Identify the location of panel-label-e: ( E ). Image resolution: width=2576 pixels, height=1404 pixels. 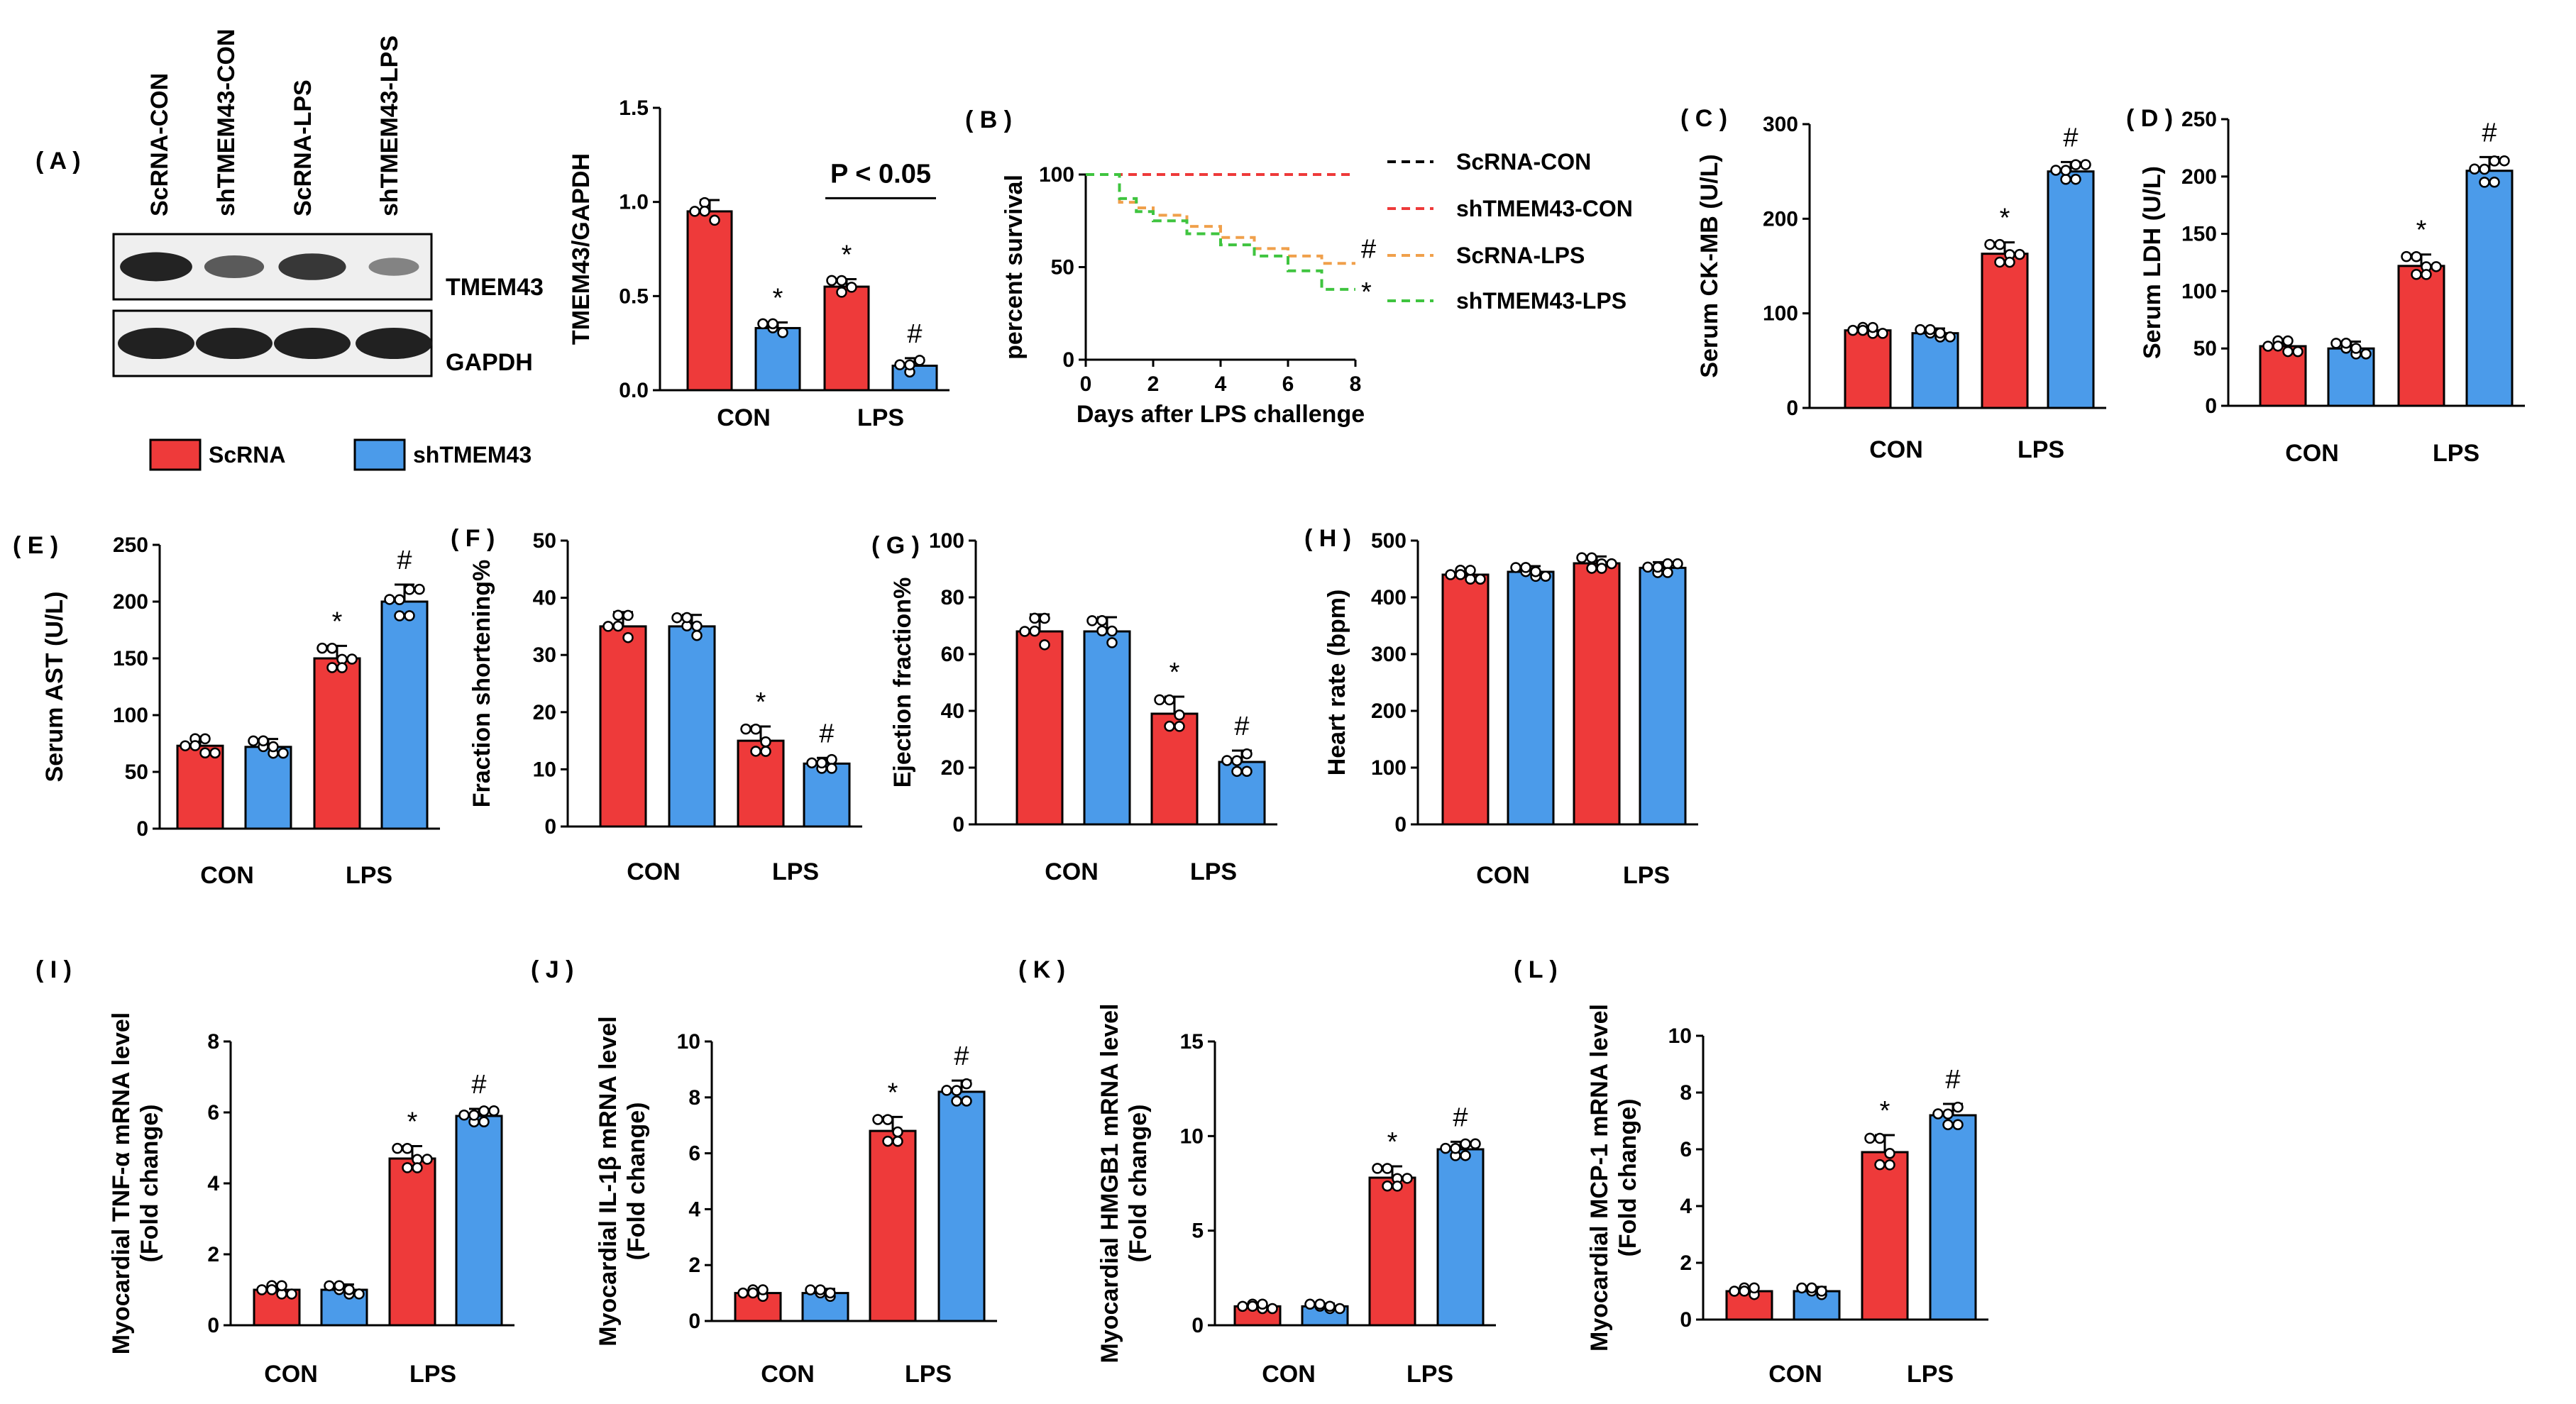
(35, 545).